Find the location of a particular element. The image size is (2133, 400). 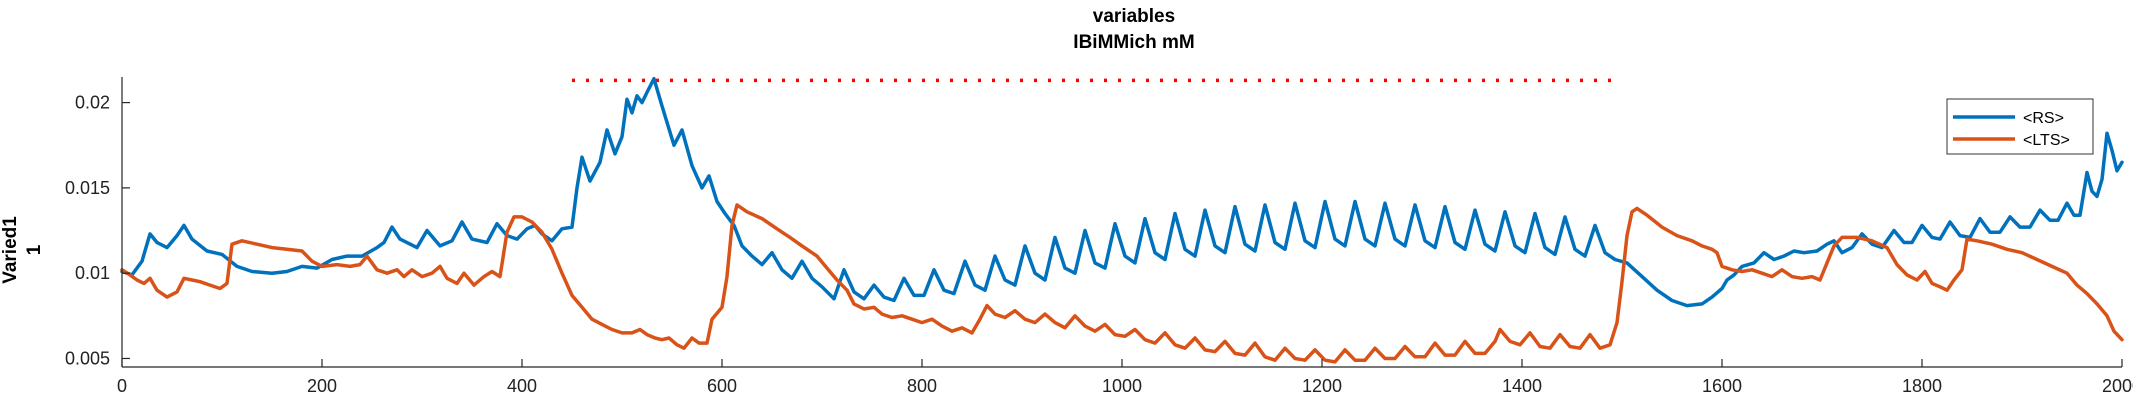

x-tick-label: 800 is located at coordinates (922, 386).